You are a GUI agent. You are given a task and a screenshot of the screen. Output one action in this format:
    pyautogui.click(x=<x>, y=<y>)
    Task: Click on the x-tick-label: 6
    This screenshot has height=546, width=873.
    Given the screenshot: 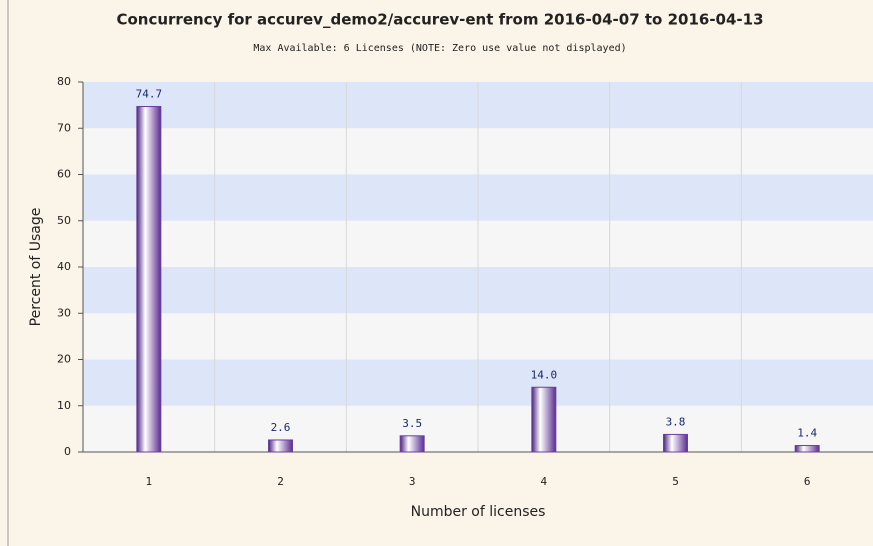 What is the action you would take?
    pyautogui.click(x=807, y=481)
    